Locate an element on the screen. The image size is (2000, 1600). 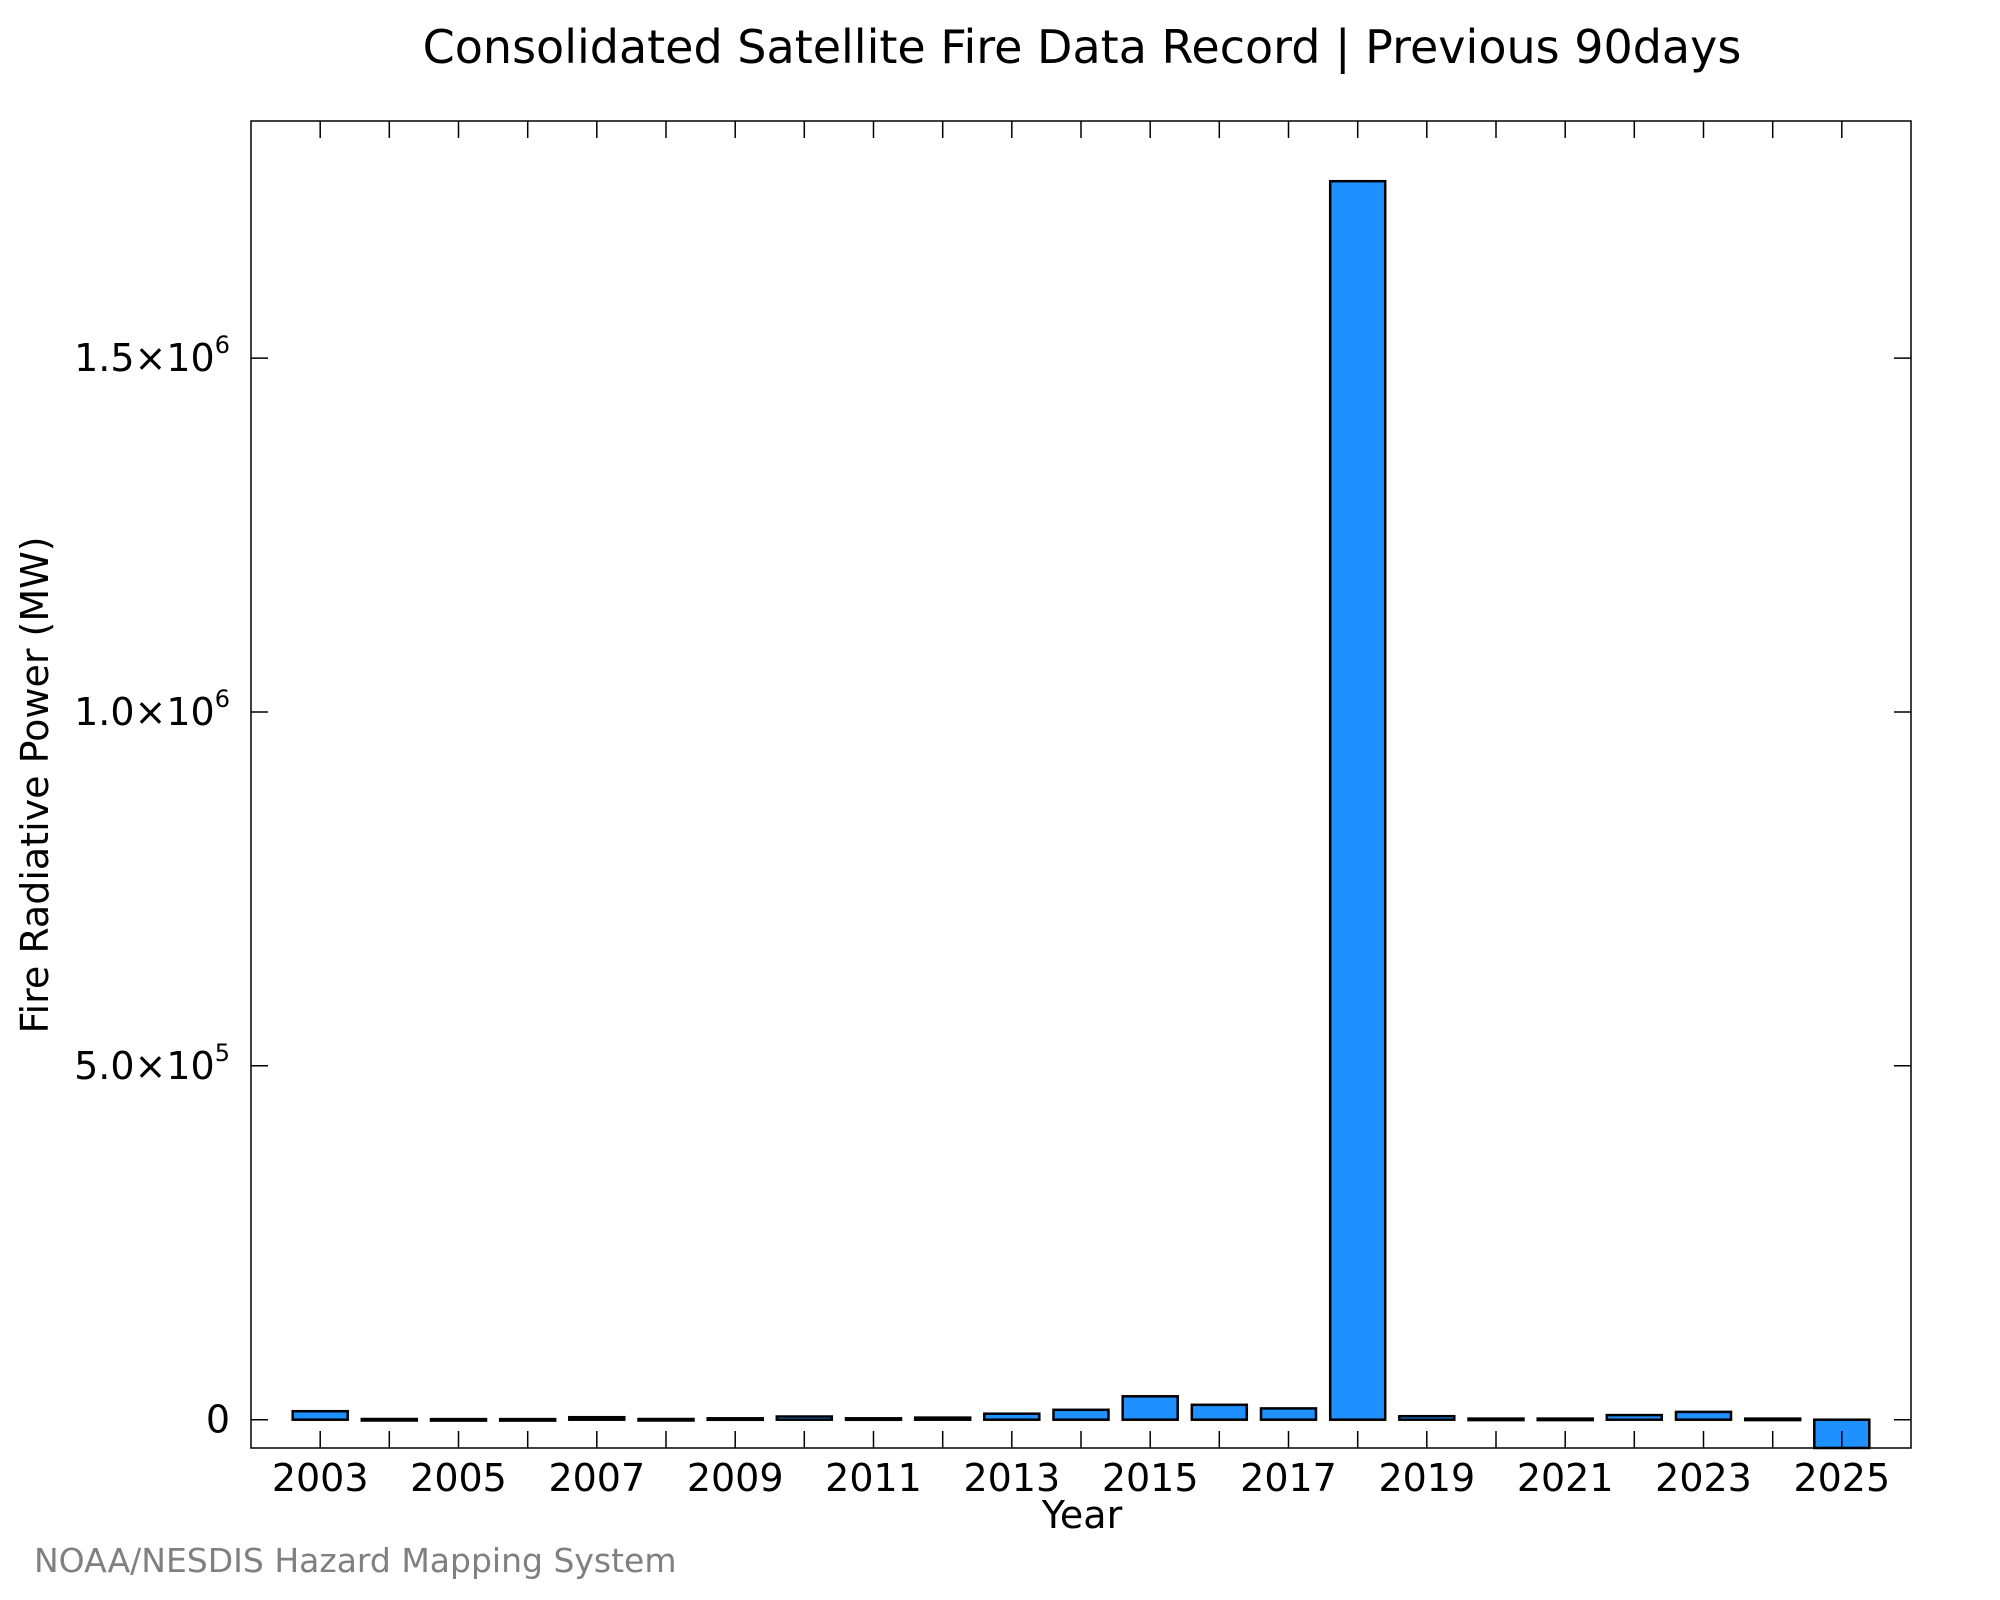
x-tick-label-2025: 2025 is located at coordinates (1841, 1478).